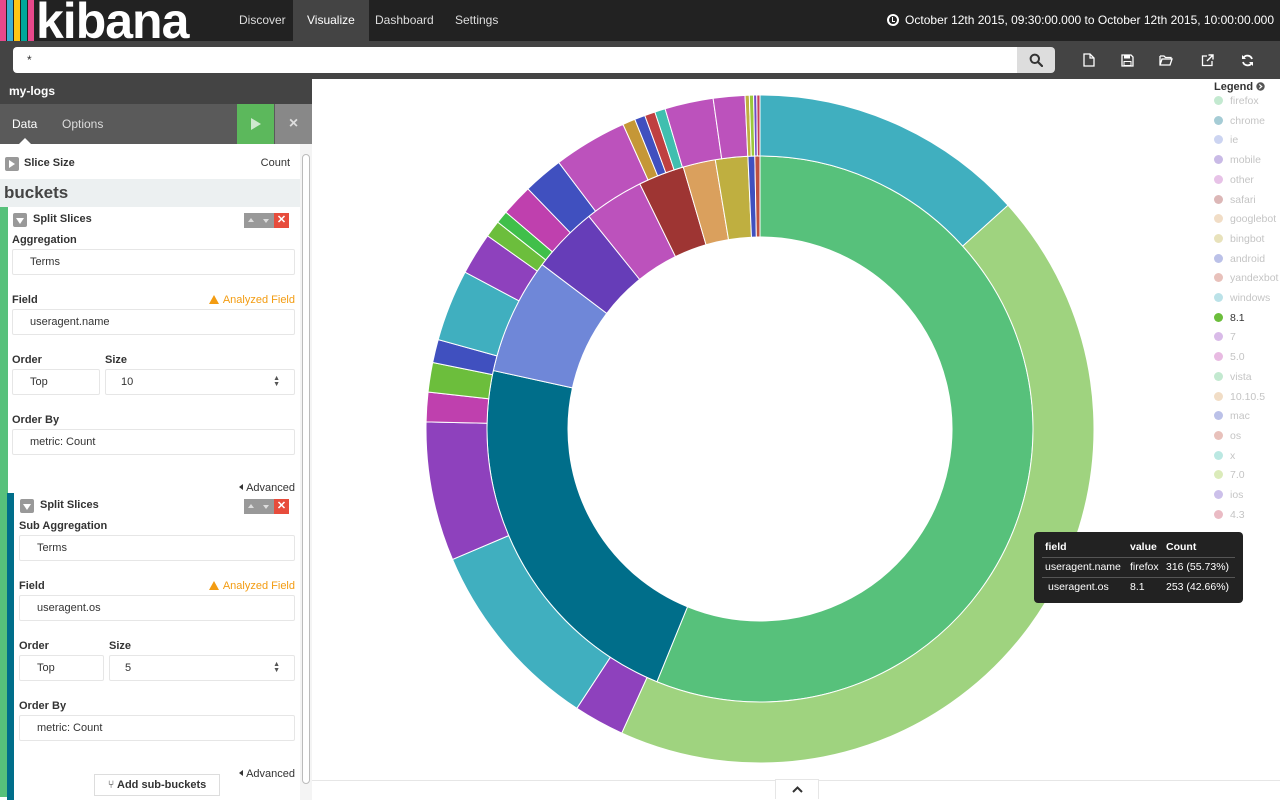  What do you see at coordinates (24, 124) in the screenshot?
I see `tab-data: Data` at bounding box center [24, 124].